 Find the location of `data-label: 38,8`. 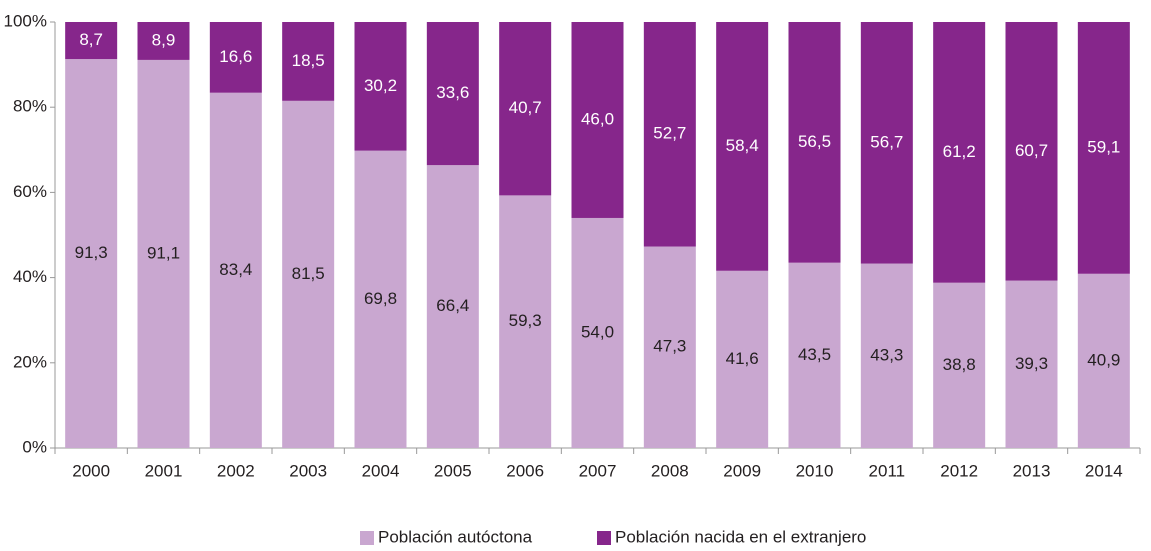

data-label: 38,8 is located at coordinates (959, 364).